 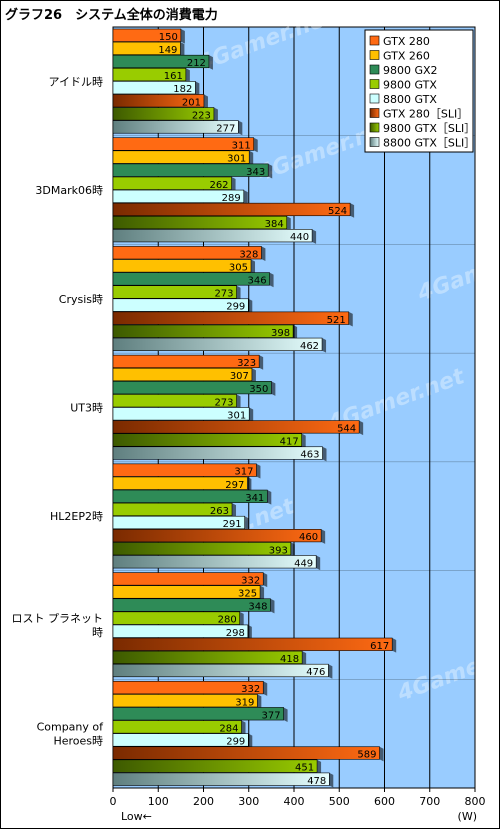 What do you see at coordinates (410, 99) in the screenshot?
I see `legend-entry: 8800 GTX` at bounding box center [410, 99].